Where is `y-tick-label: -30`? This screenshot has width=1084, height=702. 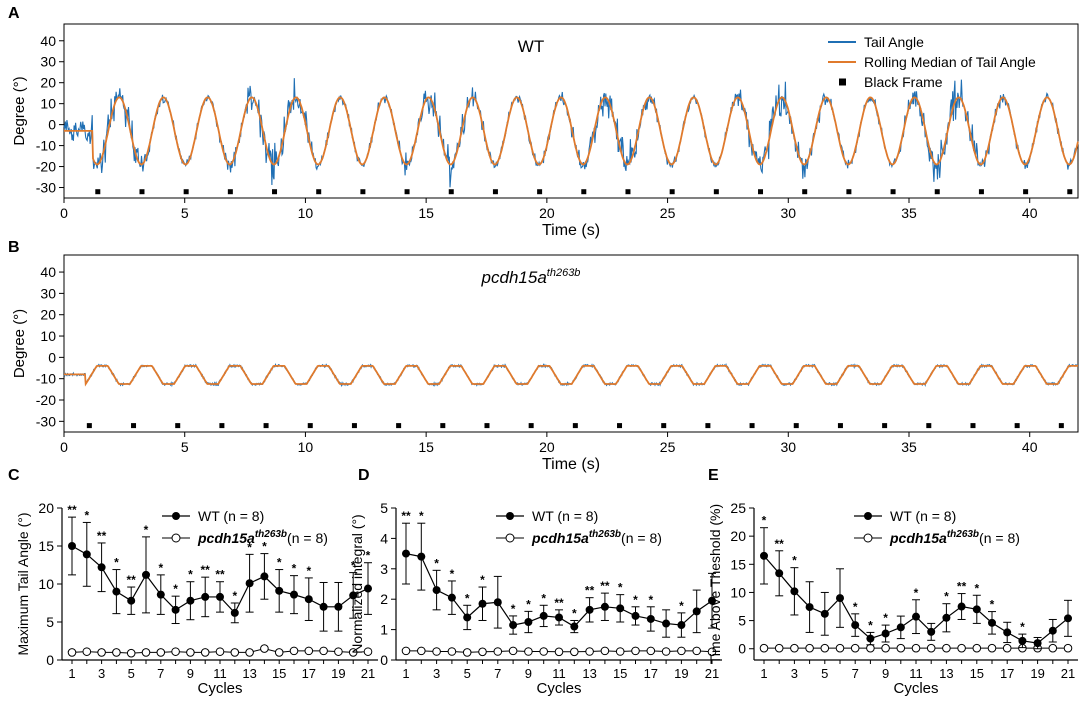
y-tick-label: -30 is located at coordinates (46, 188).